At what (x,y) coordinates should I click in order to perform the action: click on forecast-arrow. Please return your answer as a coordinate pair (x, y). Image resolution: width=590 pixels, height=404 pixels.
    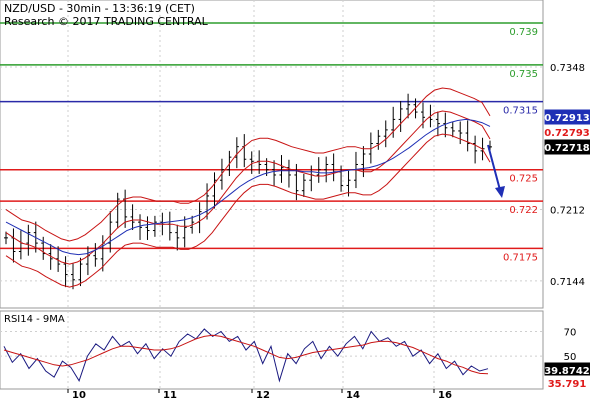
    Looking at the image, I should click on (496, 171).